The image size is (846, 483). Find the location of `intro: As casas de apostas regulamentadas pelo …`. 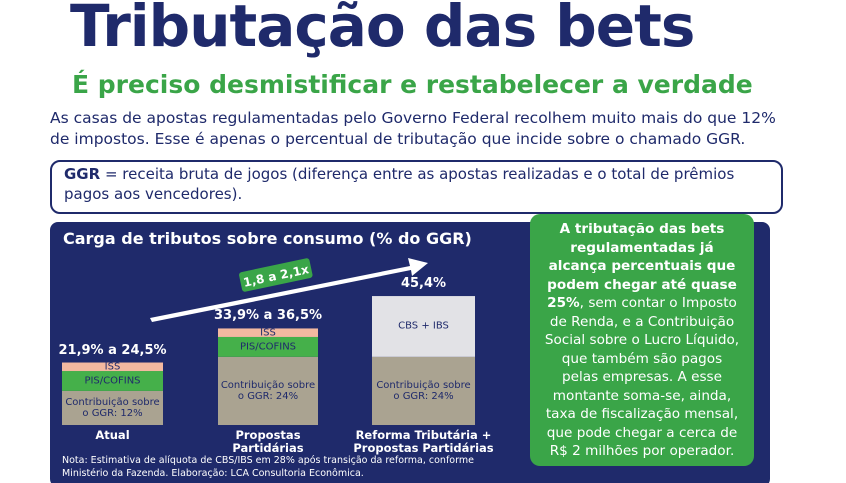

intro: As casas de apostas regulamentadas pelo … is located at coordinates (413, 128).